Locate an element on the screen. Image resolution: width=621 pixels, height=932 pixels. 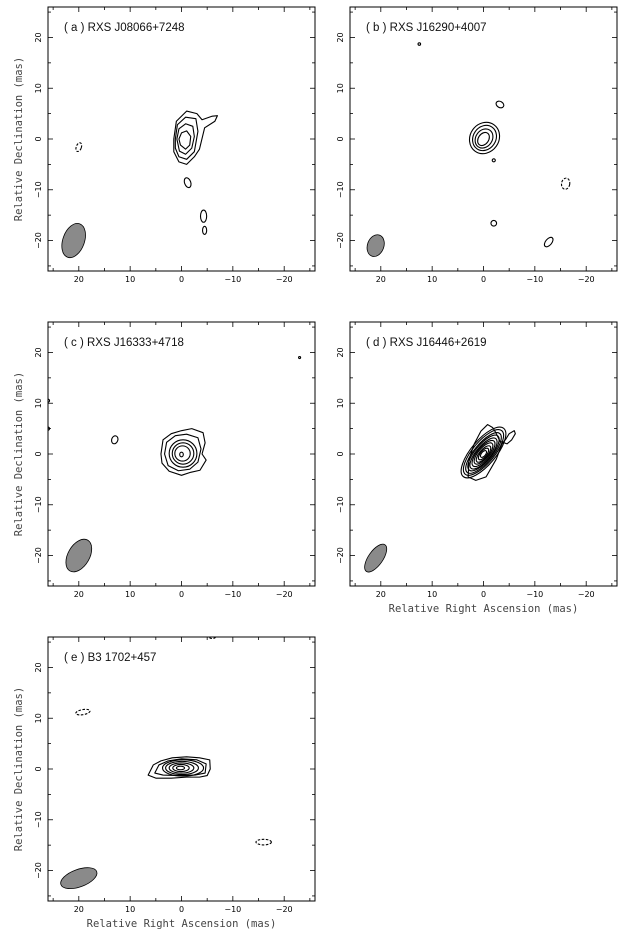
panel-a-ytick-label: 20 is located at coordinates (38, 37).